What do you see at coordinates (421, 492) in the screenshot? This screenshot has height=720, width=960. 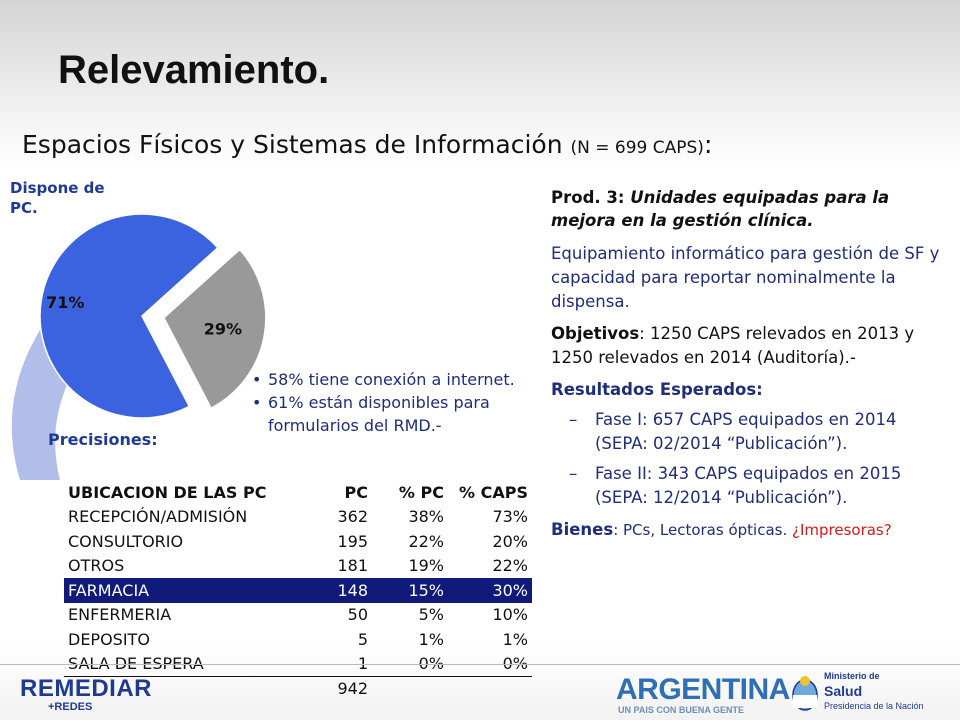 I see `column-header-pct-pc: % PC` at bounding box center [421, 492].